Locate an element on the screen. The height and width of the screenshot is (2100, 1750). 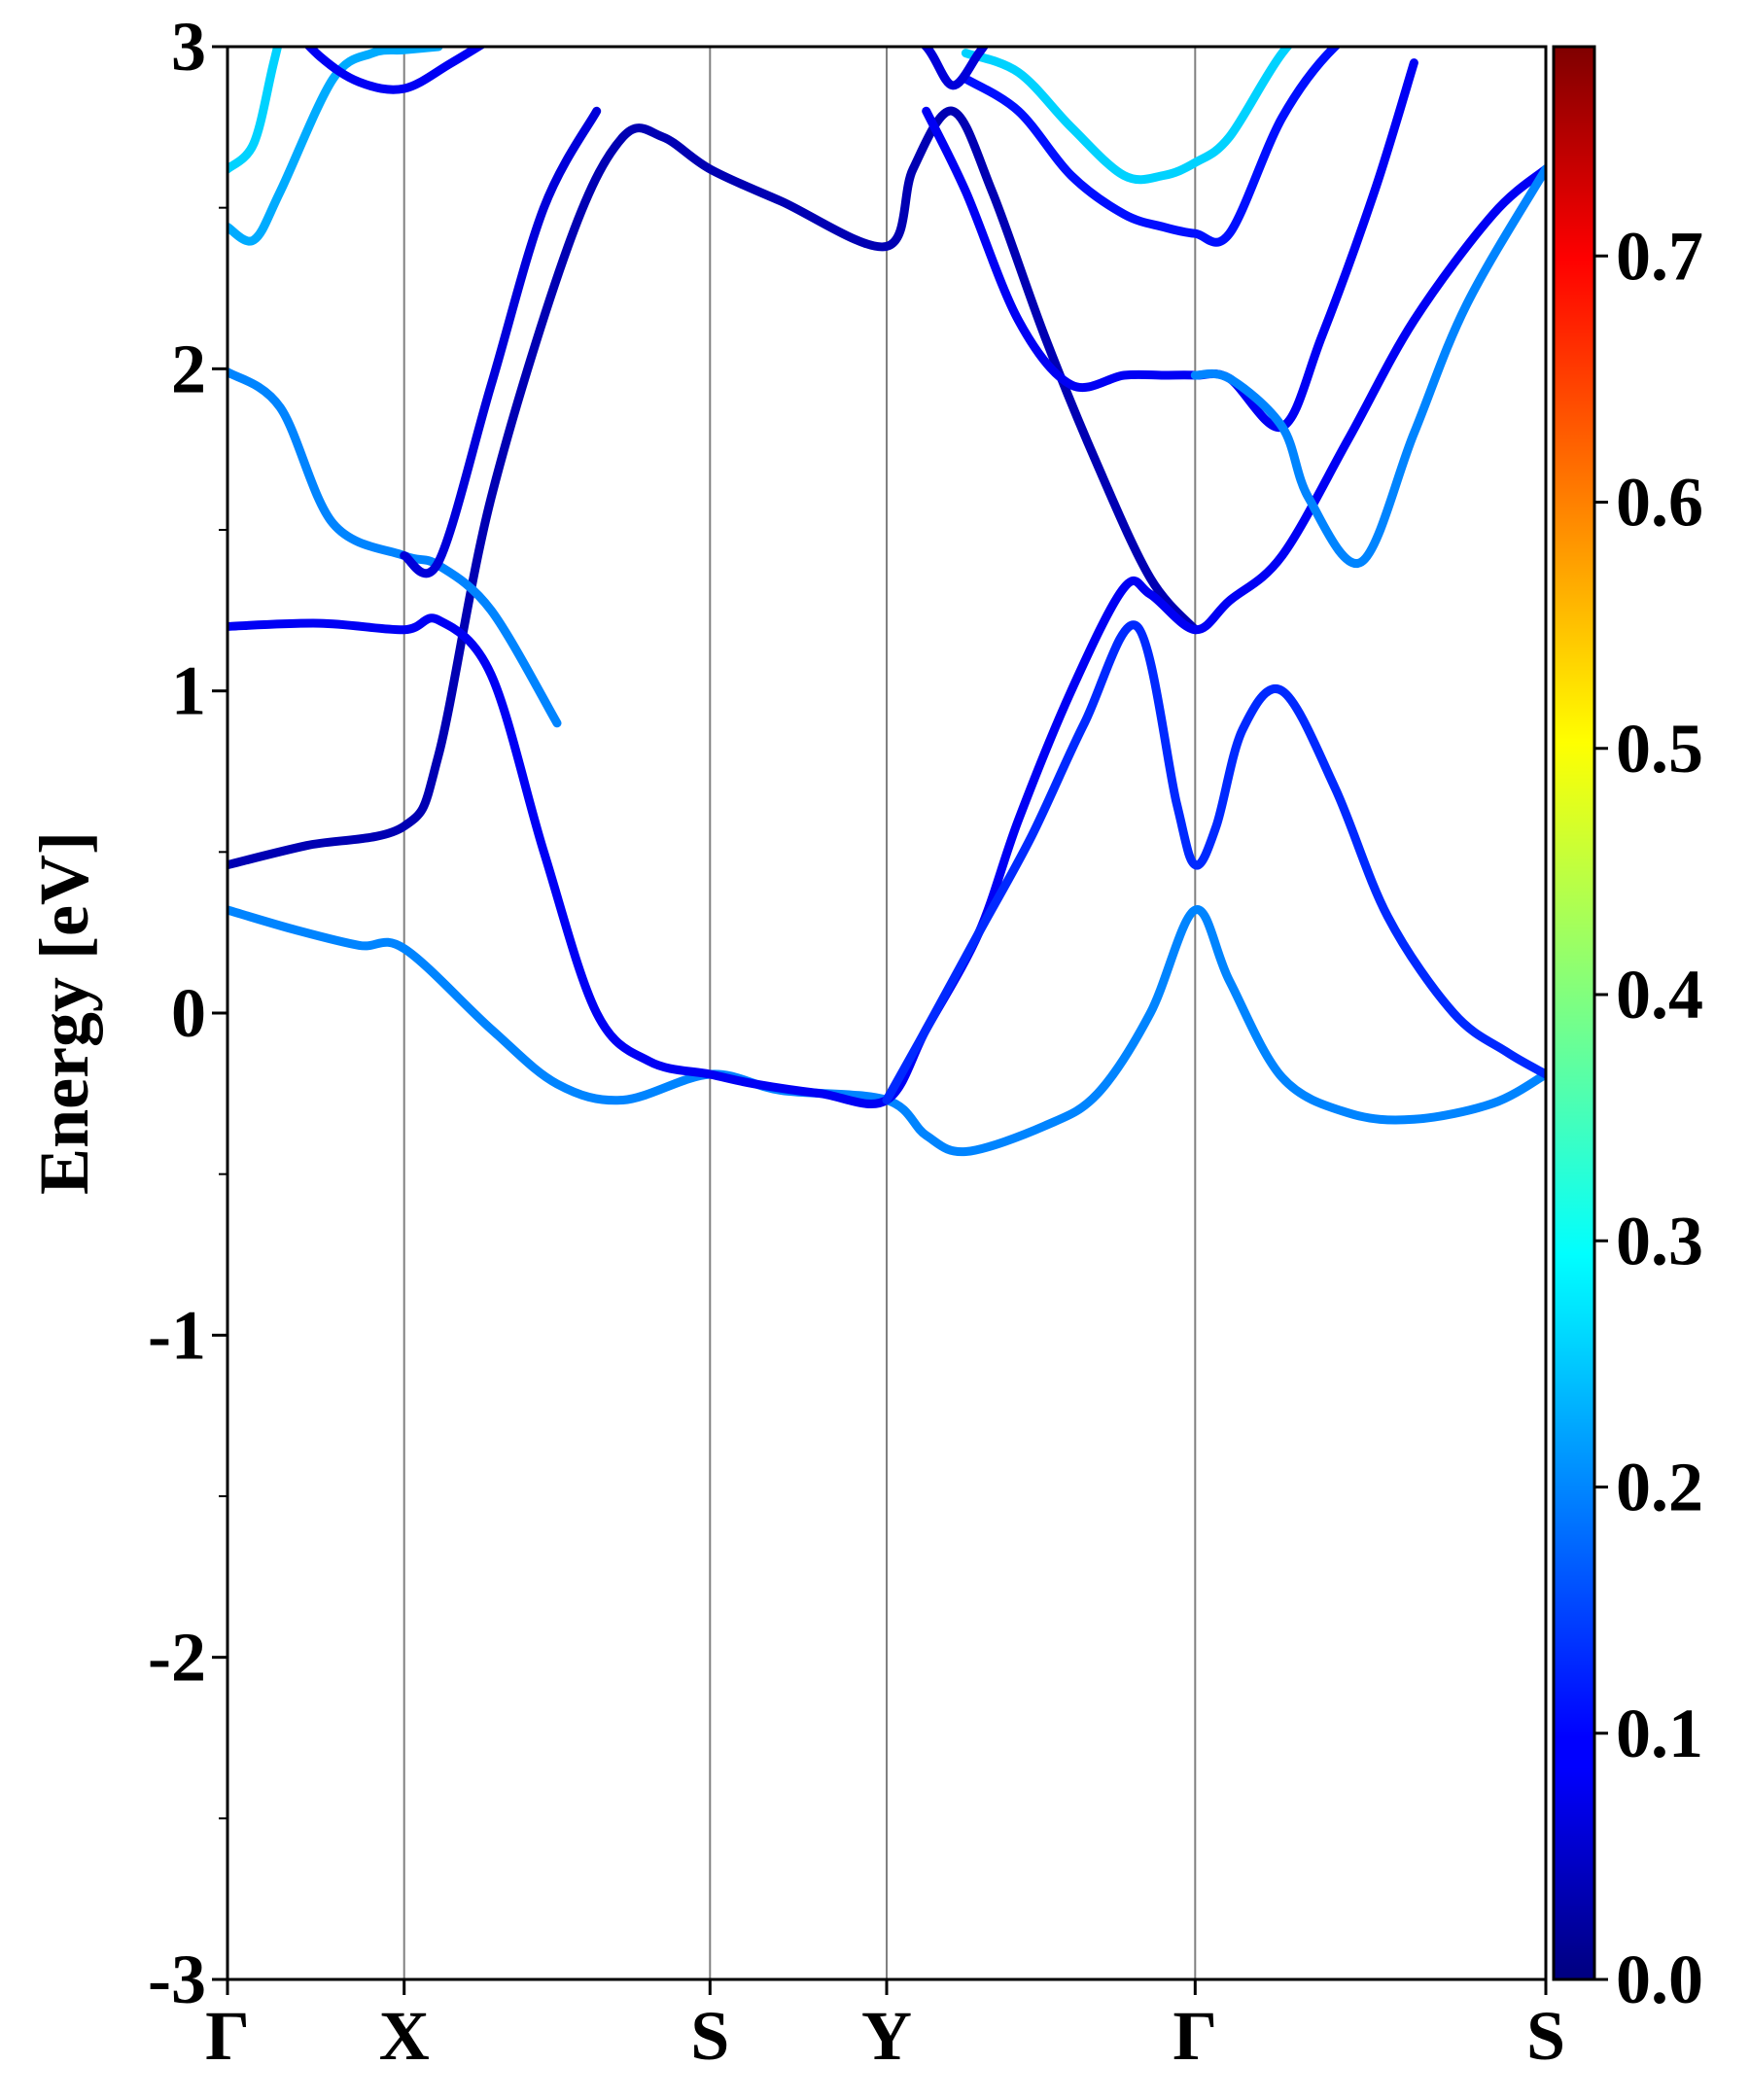
y-tick-label: -2 is located at coordinates (177, 1658).